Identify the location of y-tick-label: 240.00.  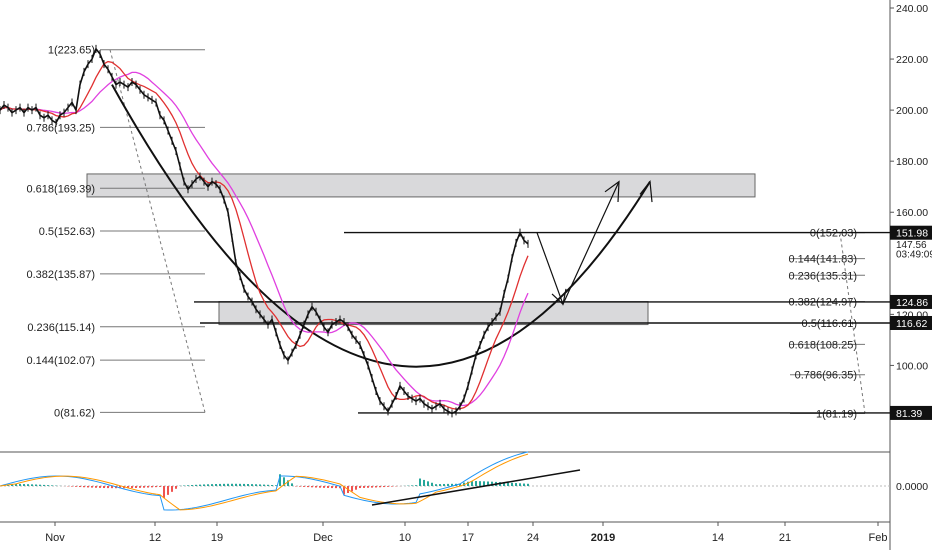
(912, 9).